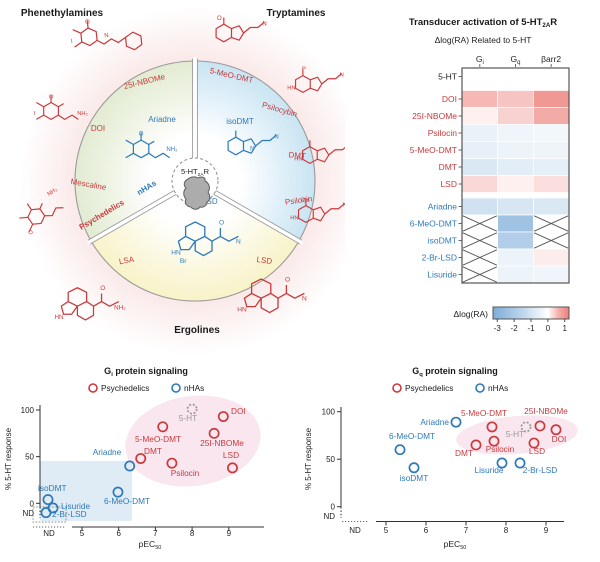 This screenshot has width=600, height=562. Describe the element at coordinates (515, 328) in the screenshot. I see `colorbar-tick-label: -2` at that location.